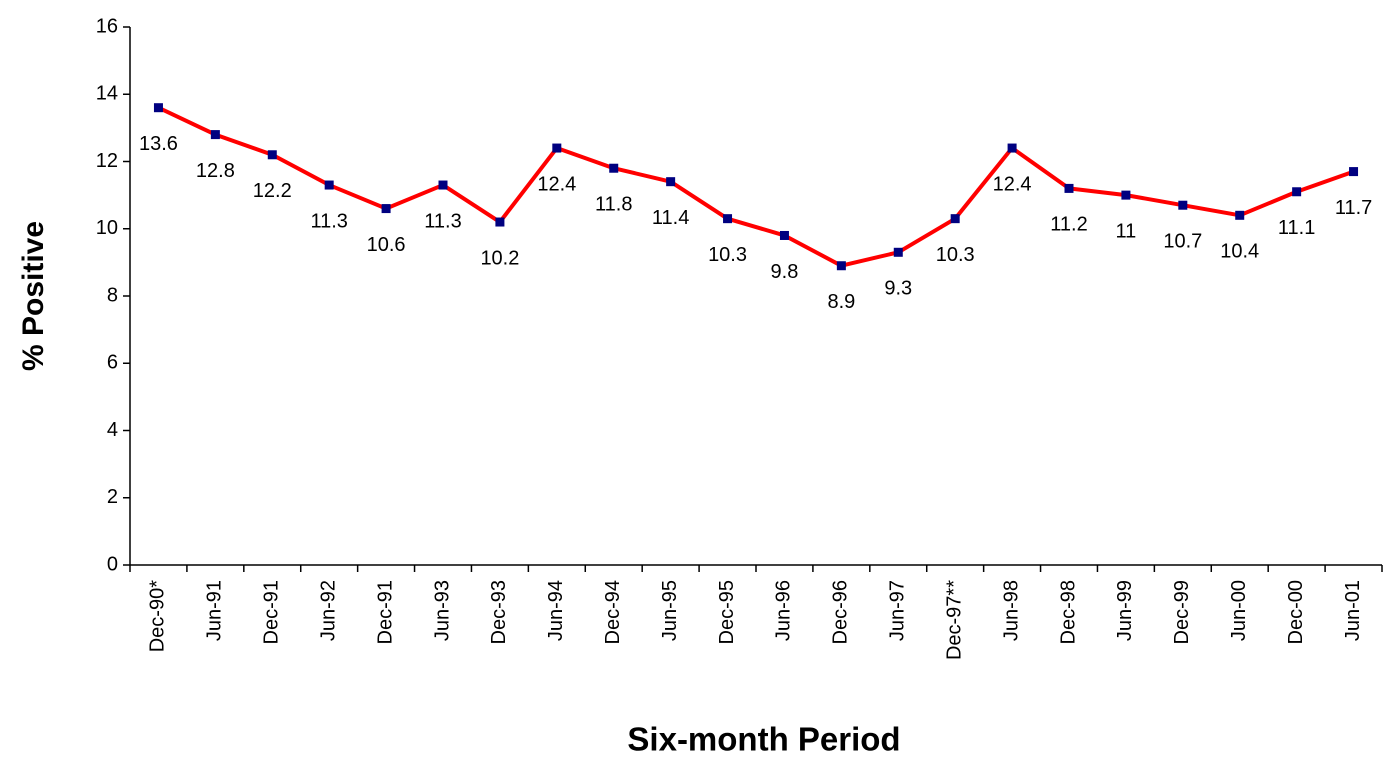 The image size is (1388, 761). Describe the element at coordinates (215, 171) in the screenshot. I see `data-label: 12.8` at that location.